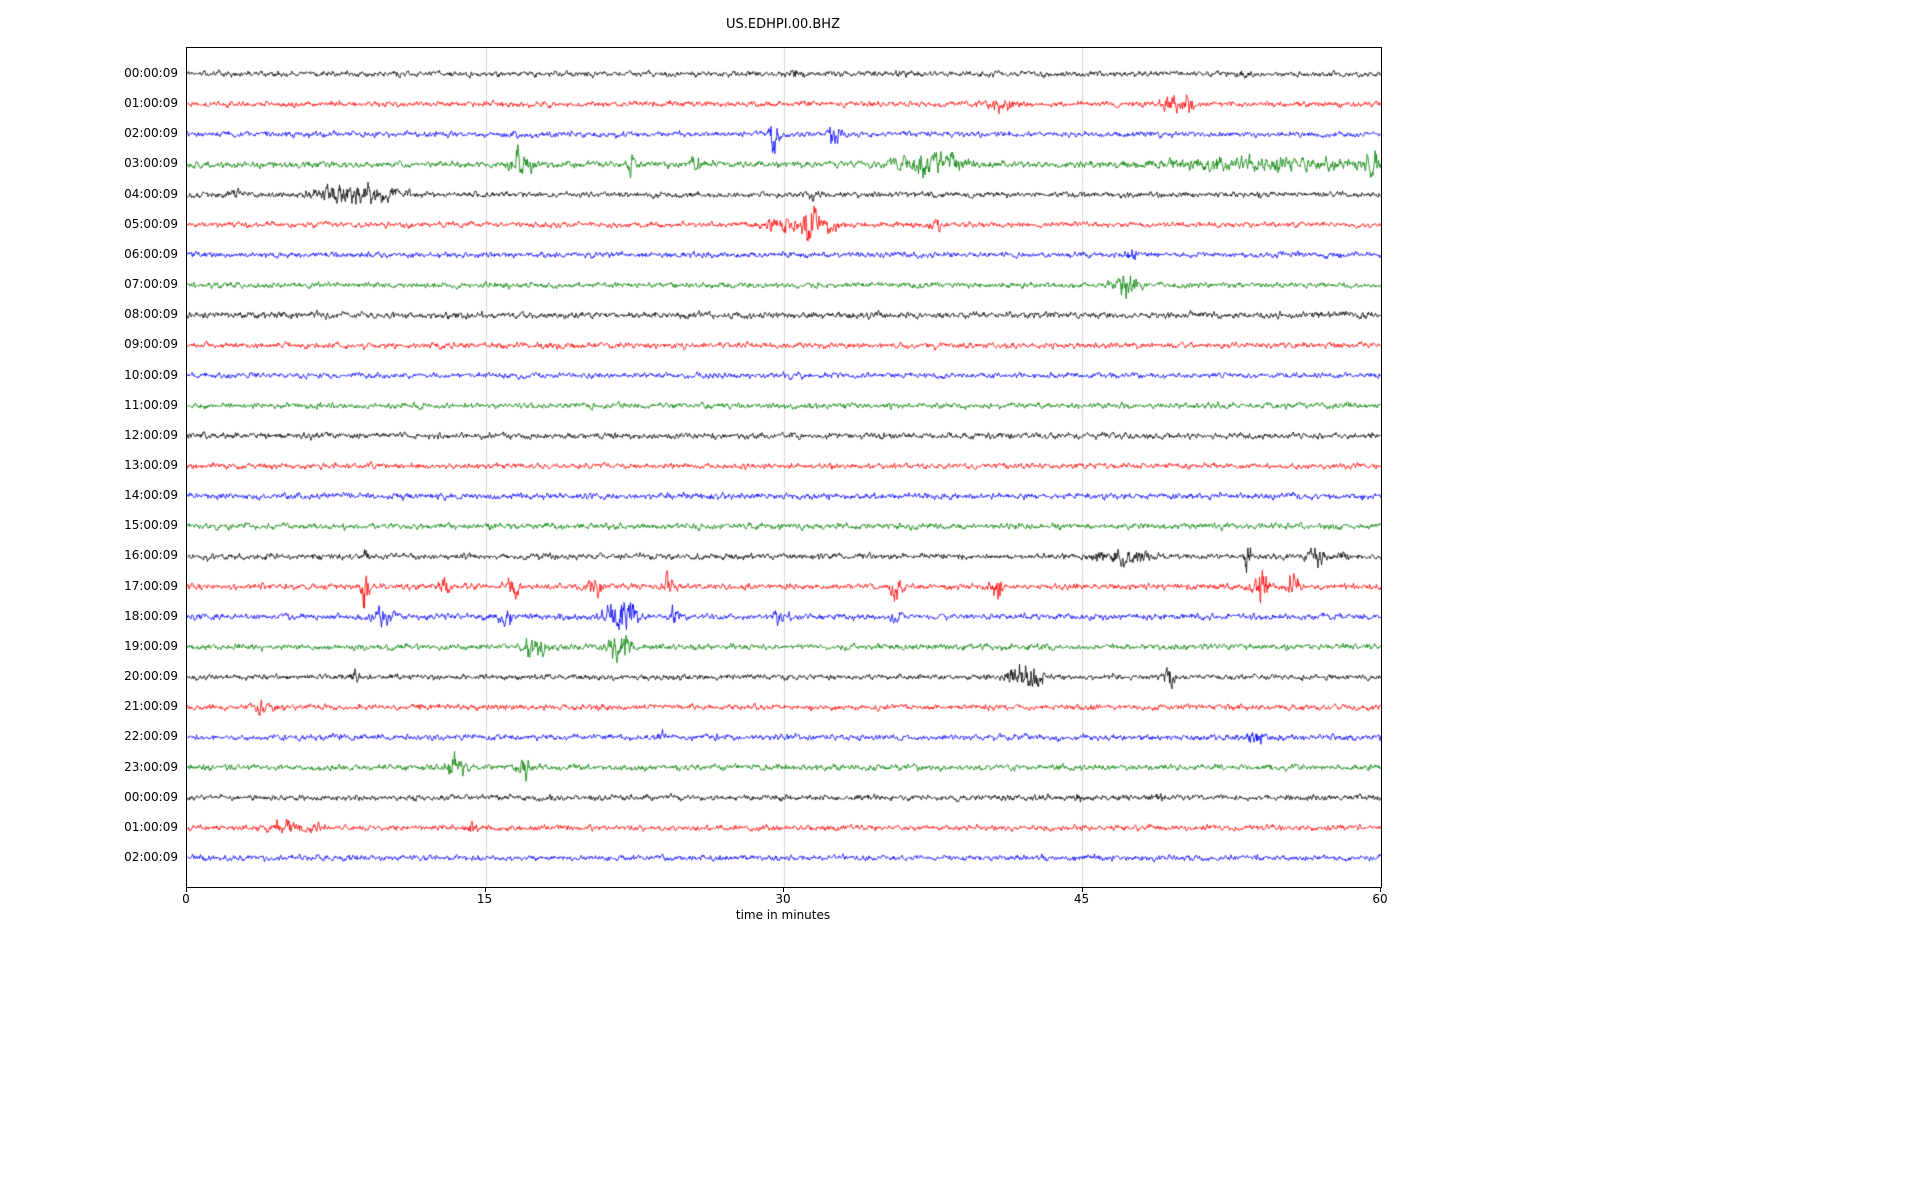  I want to click on trace-time-label: 12:00:09, so click(151, 434).